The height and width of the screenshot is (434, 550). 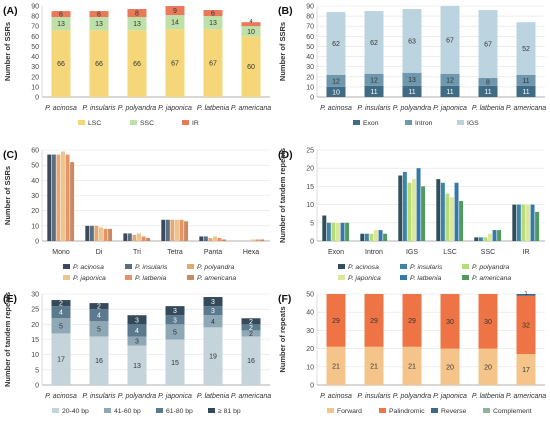 I want to click on category-label-c-1: Di, so click(x=99, y=252).